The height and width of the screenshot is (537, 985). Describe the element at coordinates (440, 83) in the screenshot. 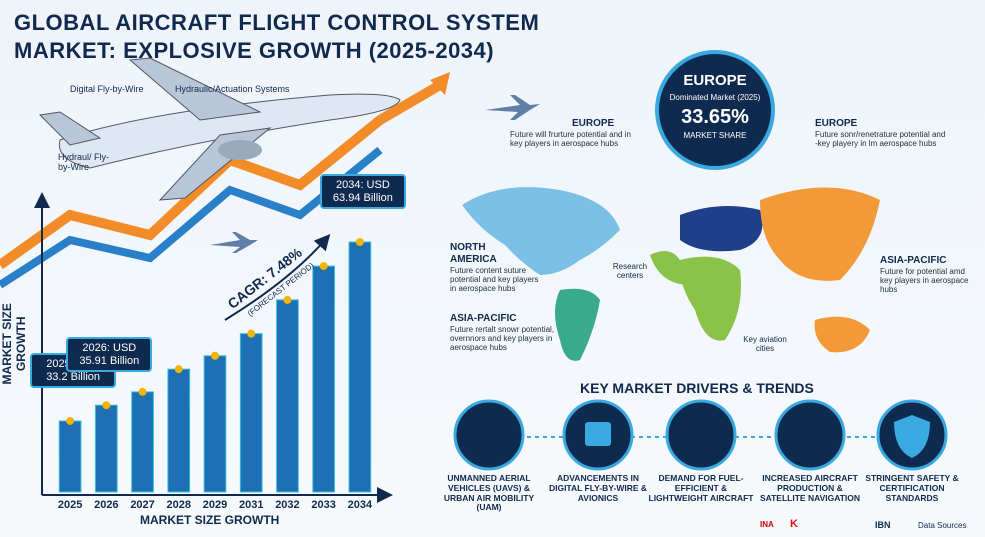

I see `arrow-head` at that location.